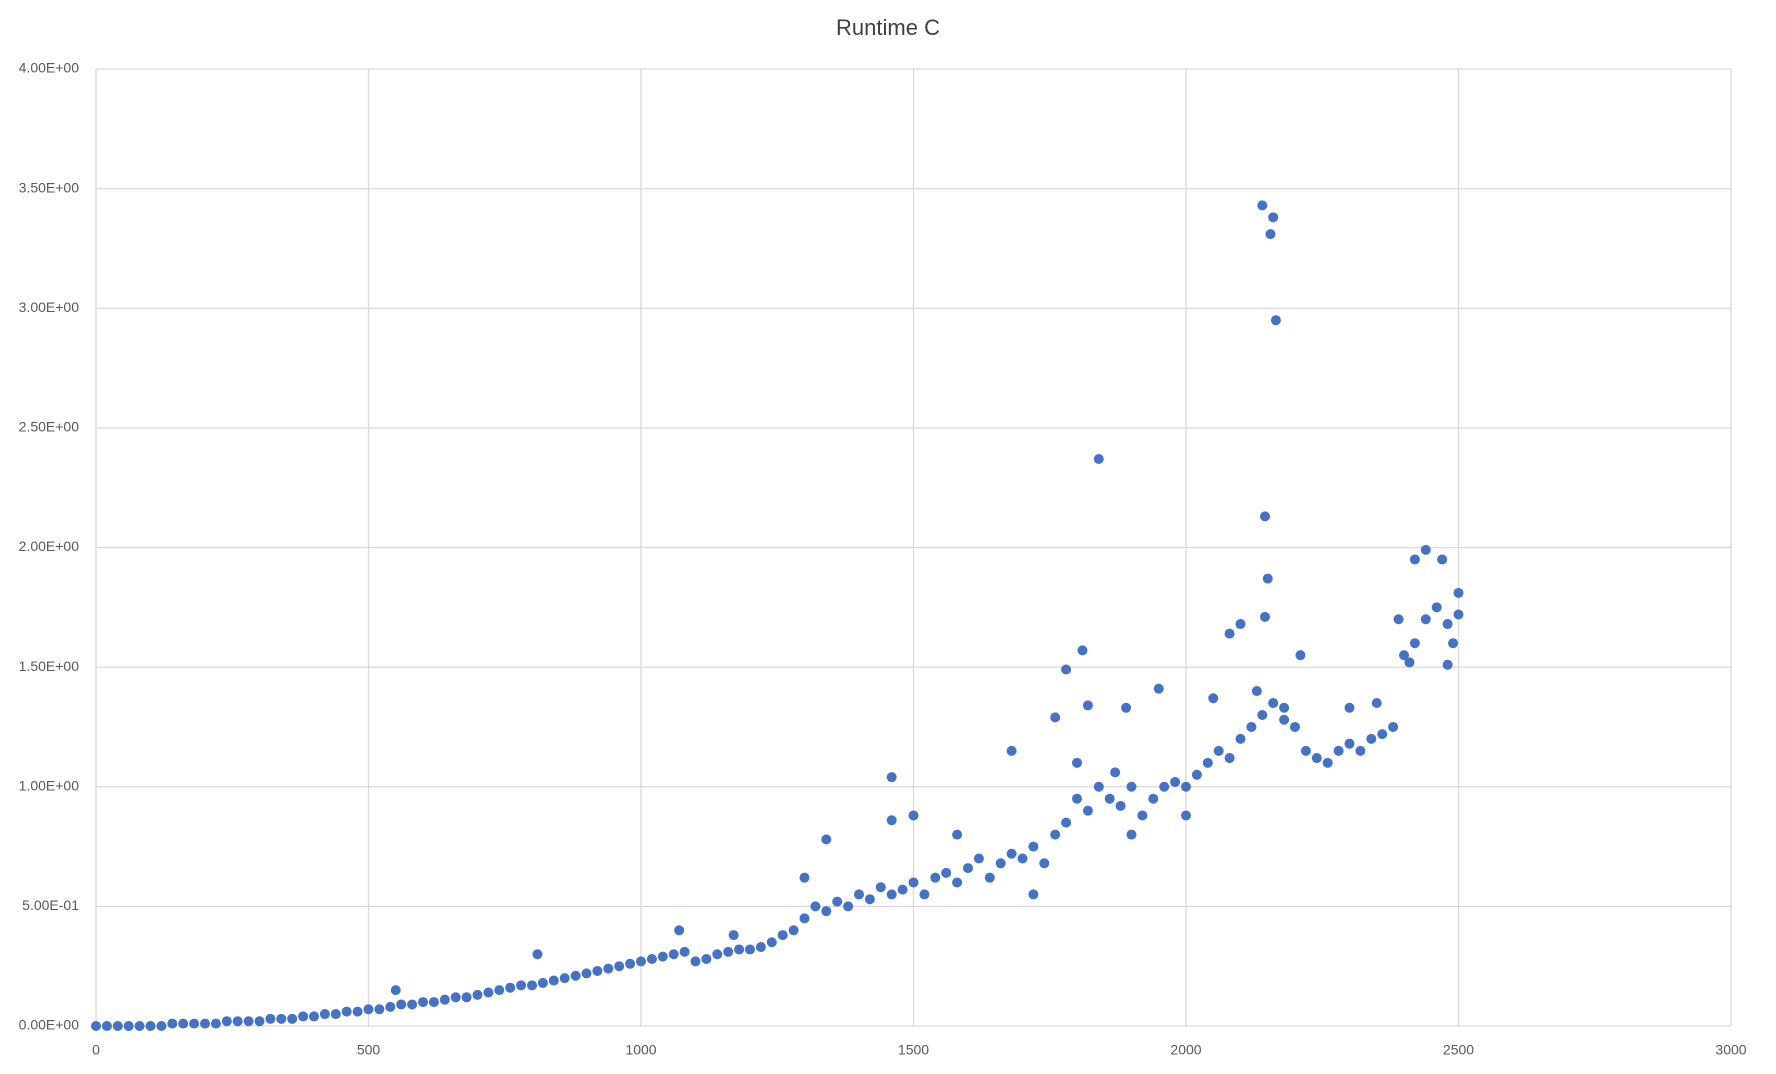 This screenshot has width=1776, height=1074. What do you see at coordinates (49, 68) in the screenshot?
I see `y-tick-label: 4.00E+00` at bounding box center [49, 68].